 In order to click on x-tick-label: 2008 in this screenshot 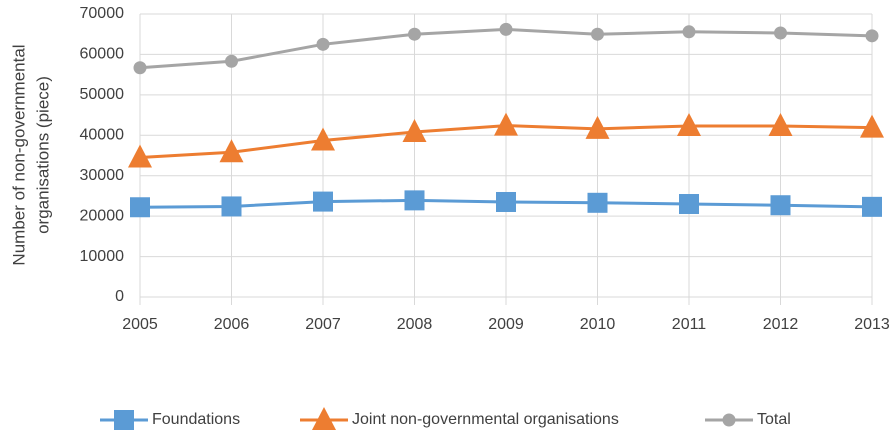, I will do `click(415, 324)`.